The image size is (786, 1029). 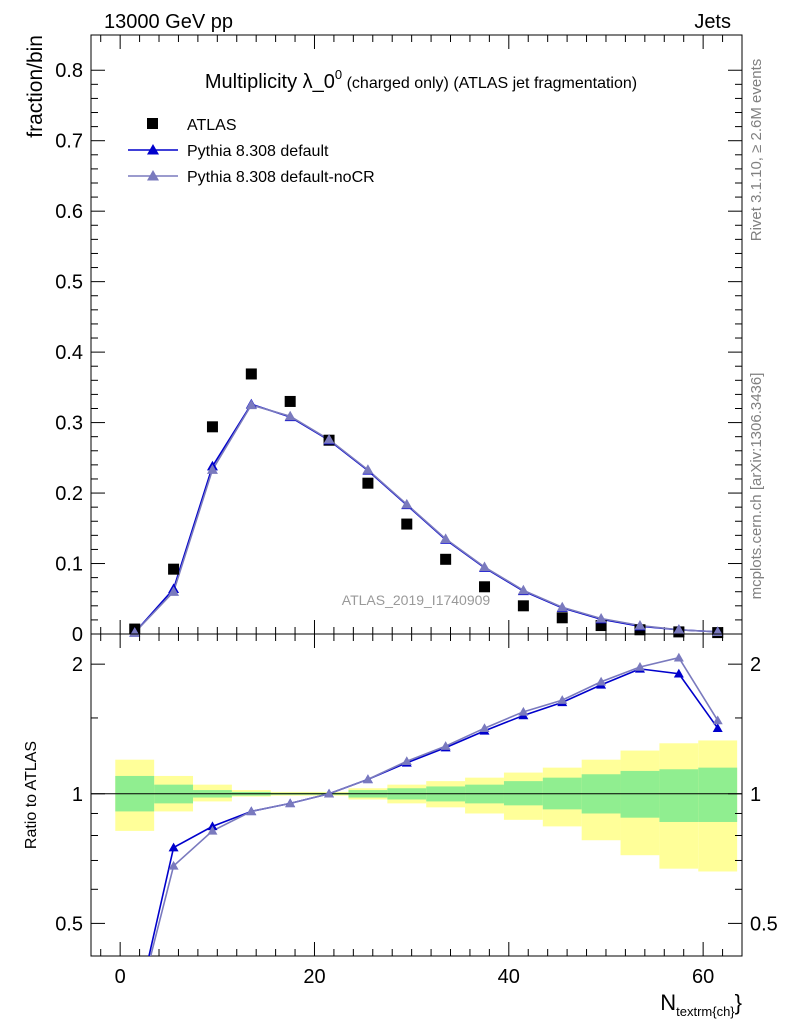 What do you see at coordinates (281, 177) in the screenshot?
I see `legend-label: Pythia 8.308 default-noCR` at bounding box center [281, 177].